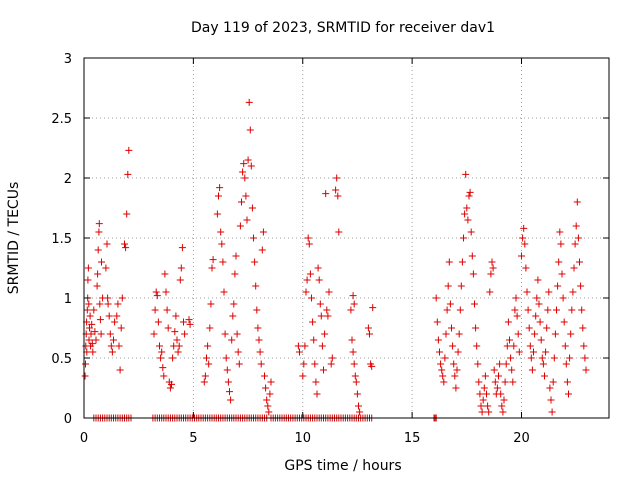  What do you see at coordinates (68, 299) in the screenshot?
I see `y-tick-label: 1` at bounding box center [68, 299].